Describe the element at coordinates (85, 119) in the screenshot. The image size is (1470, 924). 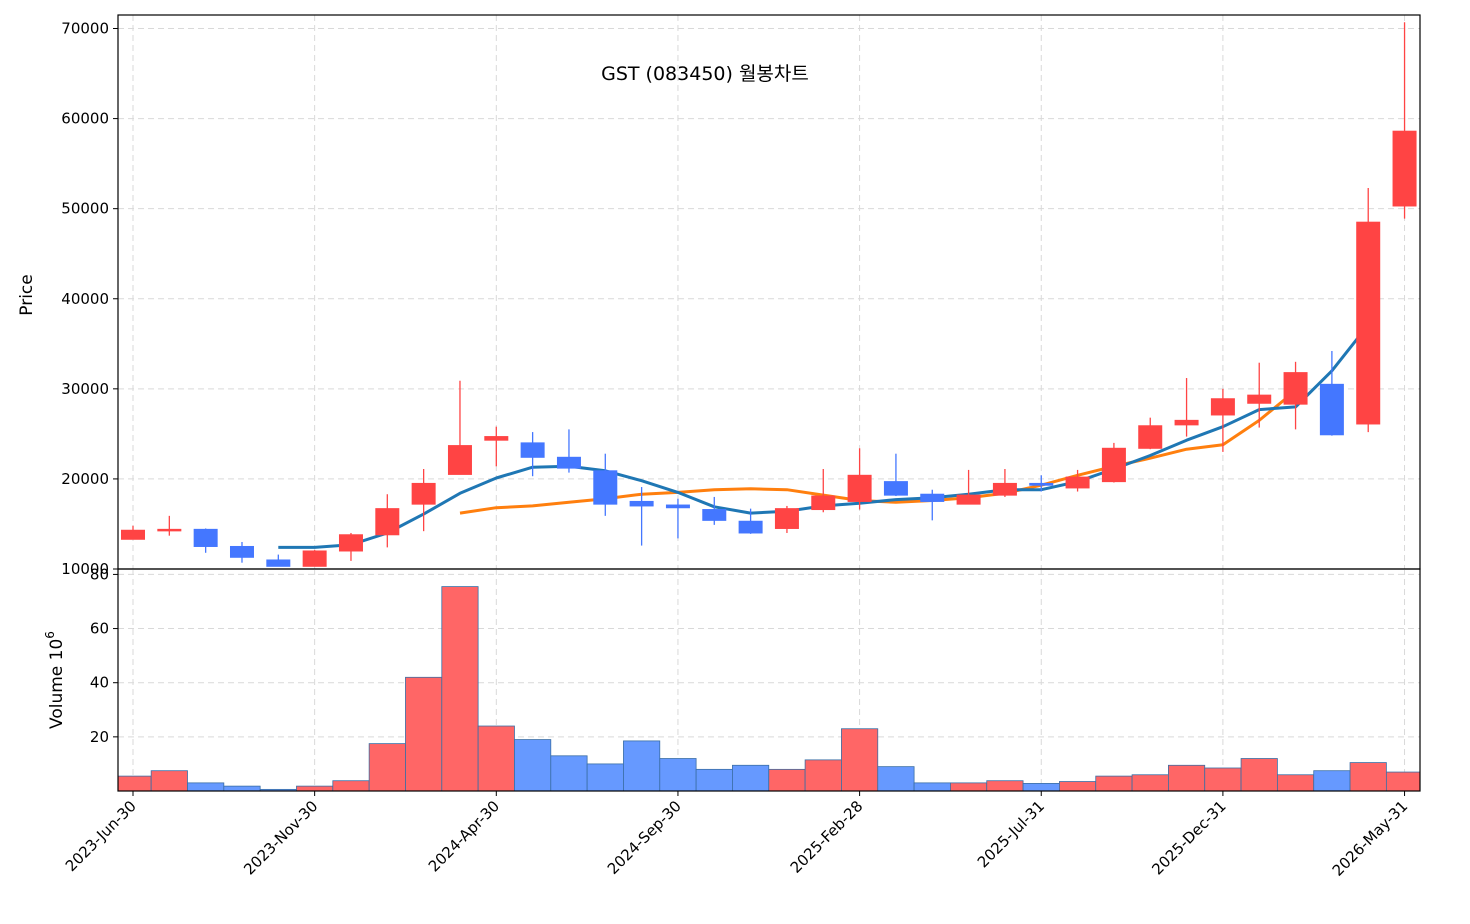
I see `price-tick-label: 60000` at that location.